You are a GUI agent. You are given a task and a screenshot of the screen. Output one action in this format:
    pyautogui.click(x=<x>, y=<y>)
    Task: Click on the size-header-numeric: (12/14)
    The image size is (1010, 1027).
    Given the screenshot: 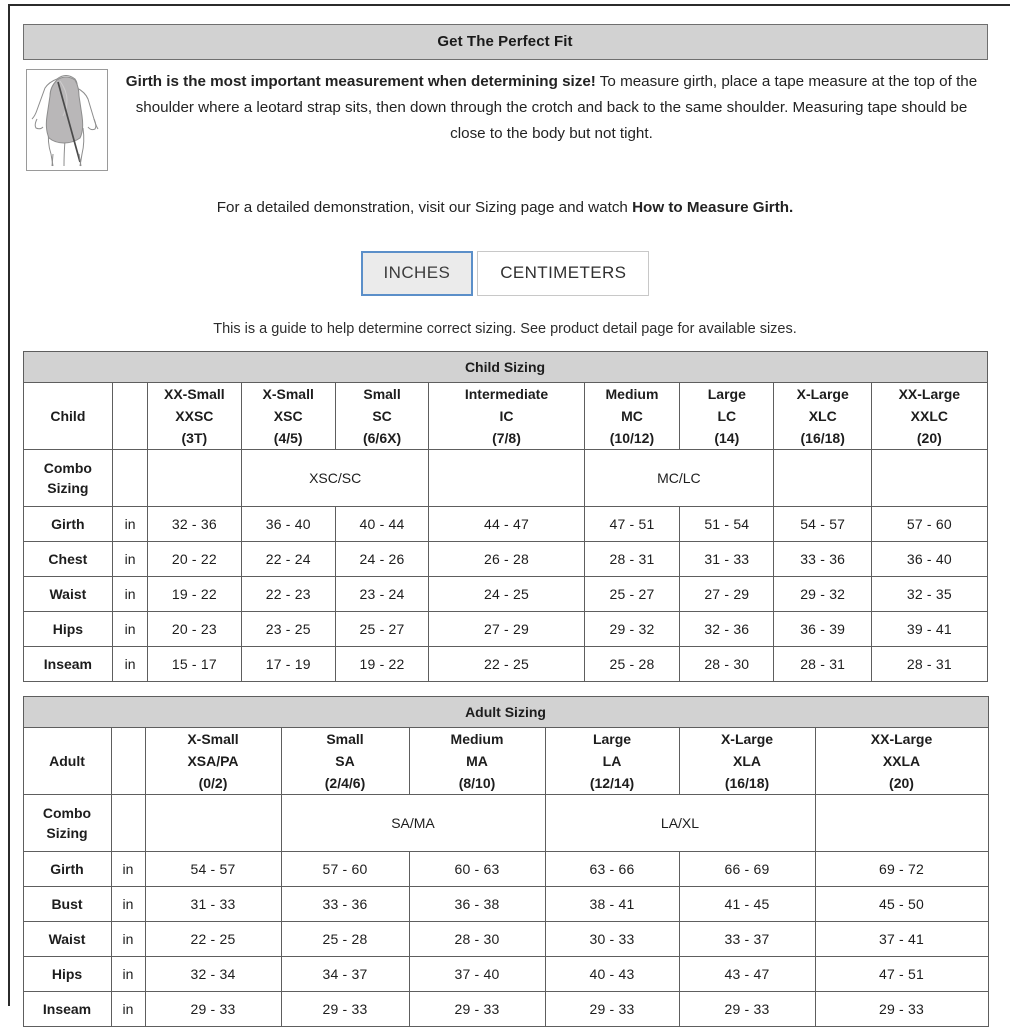 What is the action you would take?
    pyautogui.click(x=612, y=783)
    